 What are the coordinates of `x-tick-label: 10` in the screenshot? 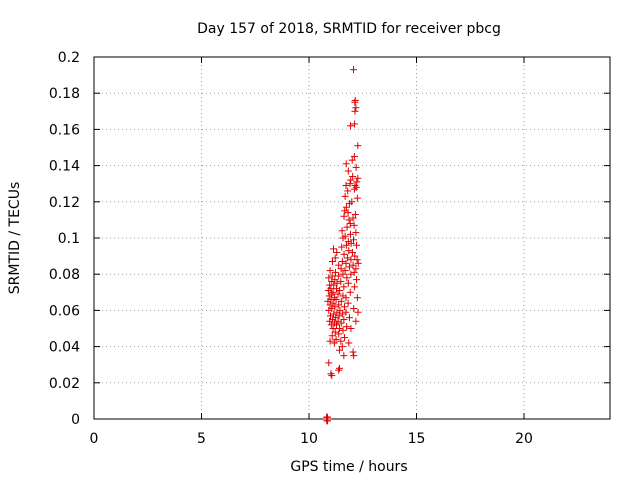 It's located at (309, 439).